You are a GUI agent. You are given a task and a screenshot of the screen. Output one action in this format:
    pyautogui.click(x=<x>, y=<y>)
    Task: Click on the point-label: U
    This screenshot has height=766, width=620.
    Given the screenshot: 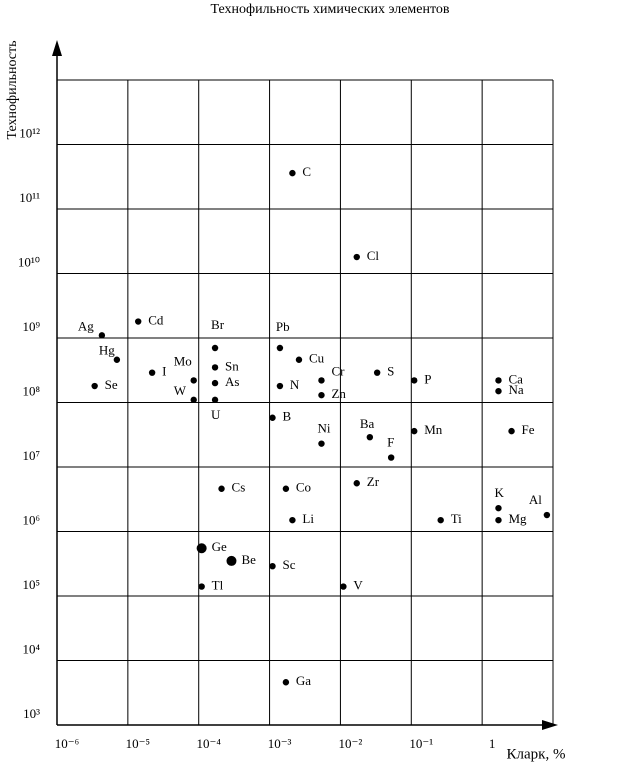 What is the action you would take?
    pyautogui.click(x=216, y=414)
    